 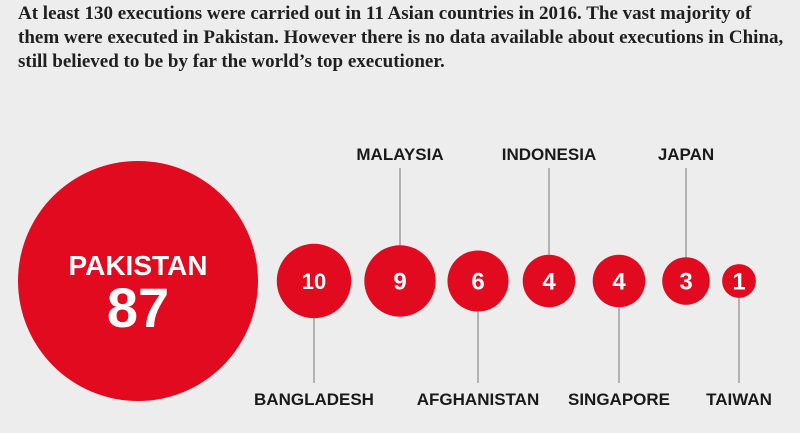 What do you see at coordinates (739, 399) in the screenshot?
I see `country-label-taiwan: TAIWAN` at bounding box center [739, 399].